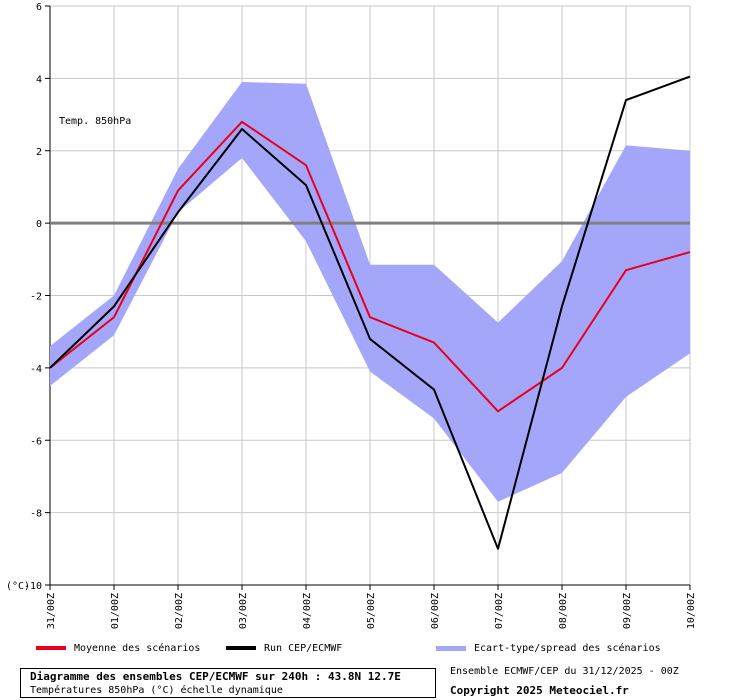 This screenshot has height=700, width=740. Describe the element at coordinates (51, 611) in the screenshot. I see `x-tick-label: 31/00Z` at that location.